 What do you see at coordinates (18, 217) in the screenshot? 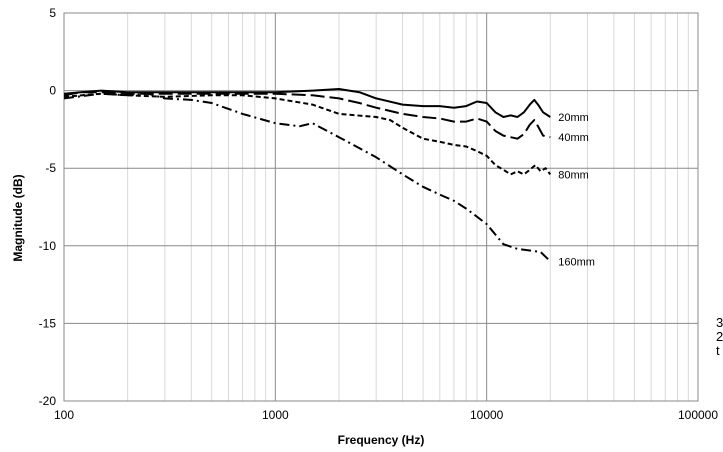
I see `y-axis-title: Magnitude (dB)` at bounding box center [18, 217].